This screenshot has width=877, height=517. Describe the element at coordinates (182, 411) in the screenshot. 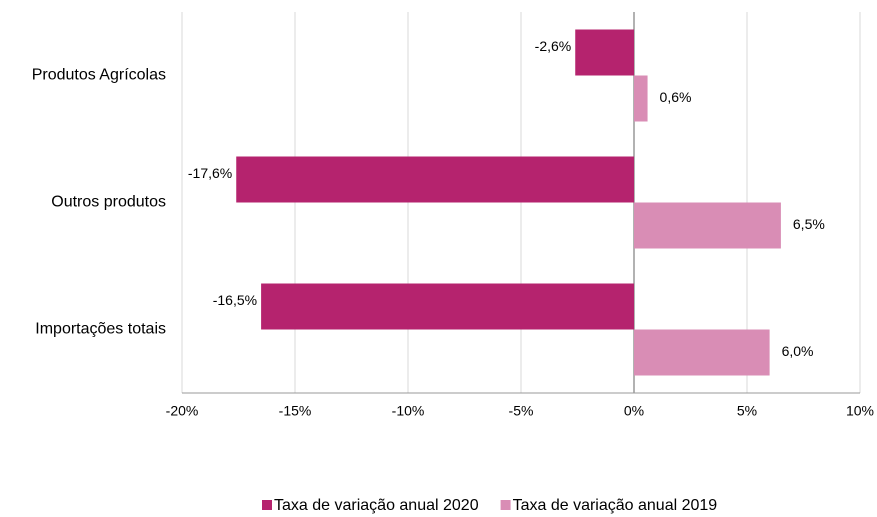

I see `x-tick-label: -20%` at that location.